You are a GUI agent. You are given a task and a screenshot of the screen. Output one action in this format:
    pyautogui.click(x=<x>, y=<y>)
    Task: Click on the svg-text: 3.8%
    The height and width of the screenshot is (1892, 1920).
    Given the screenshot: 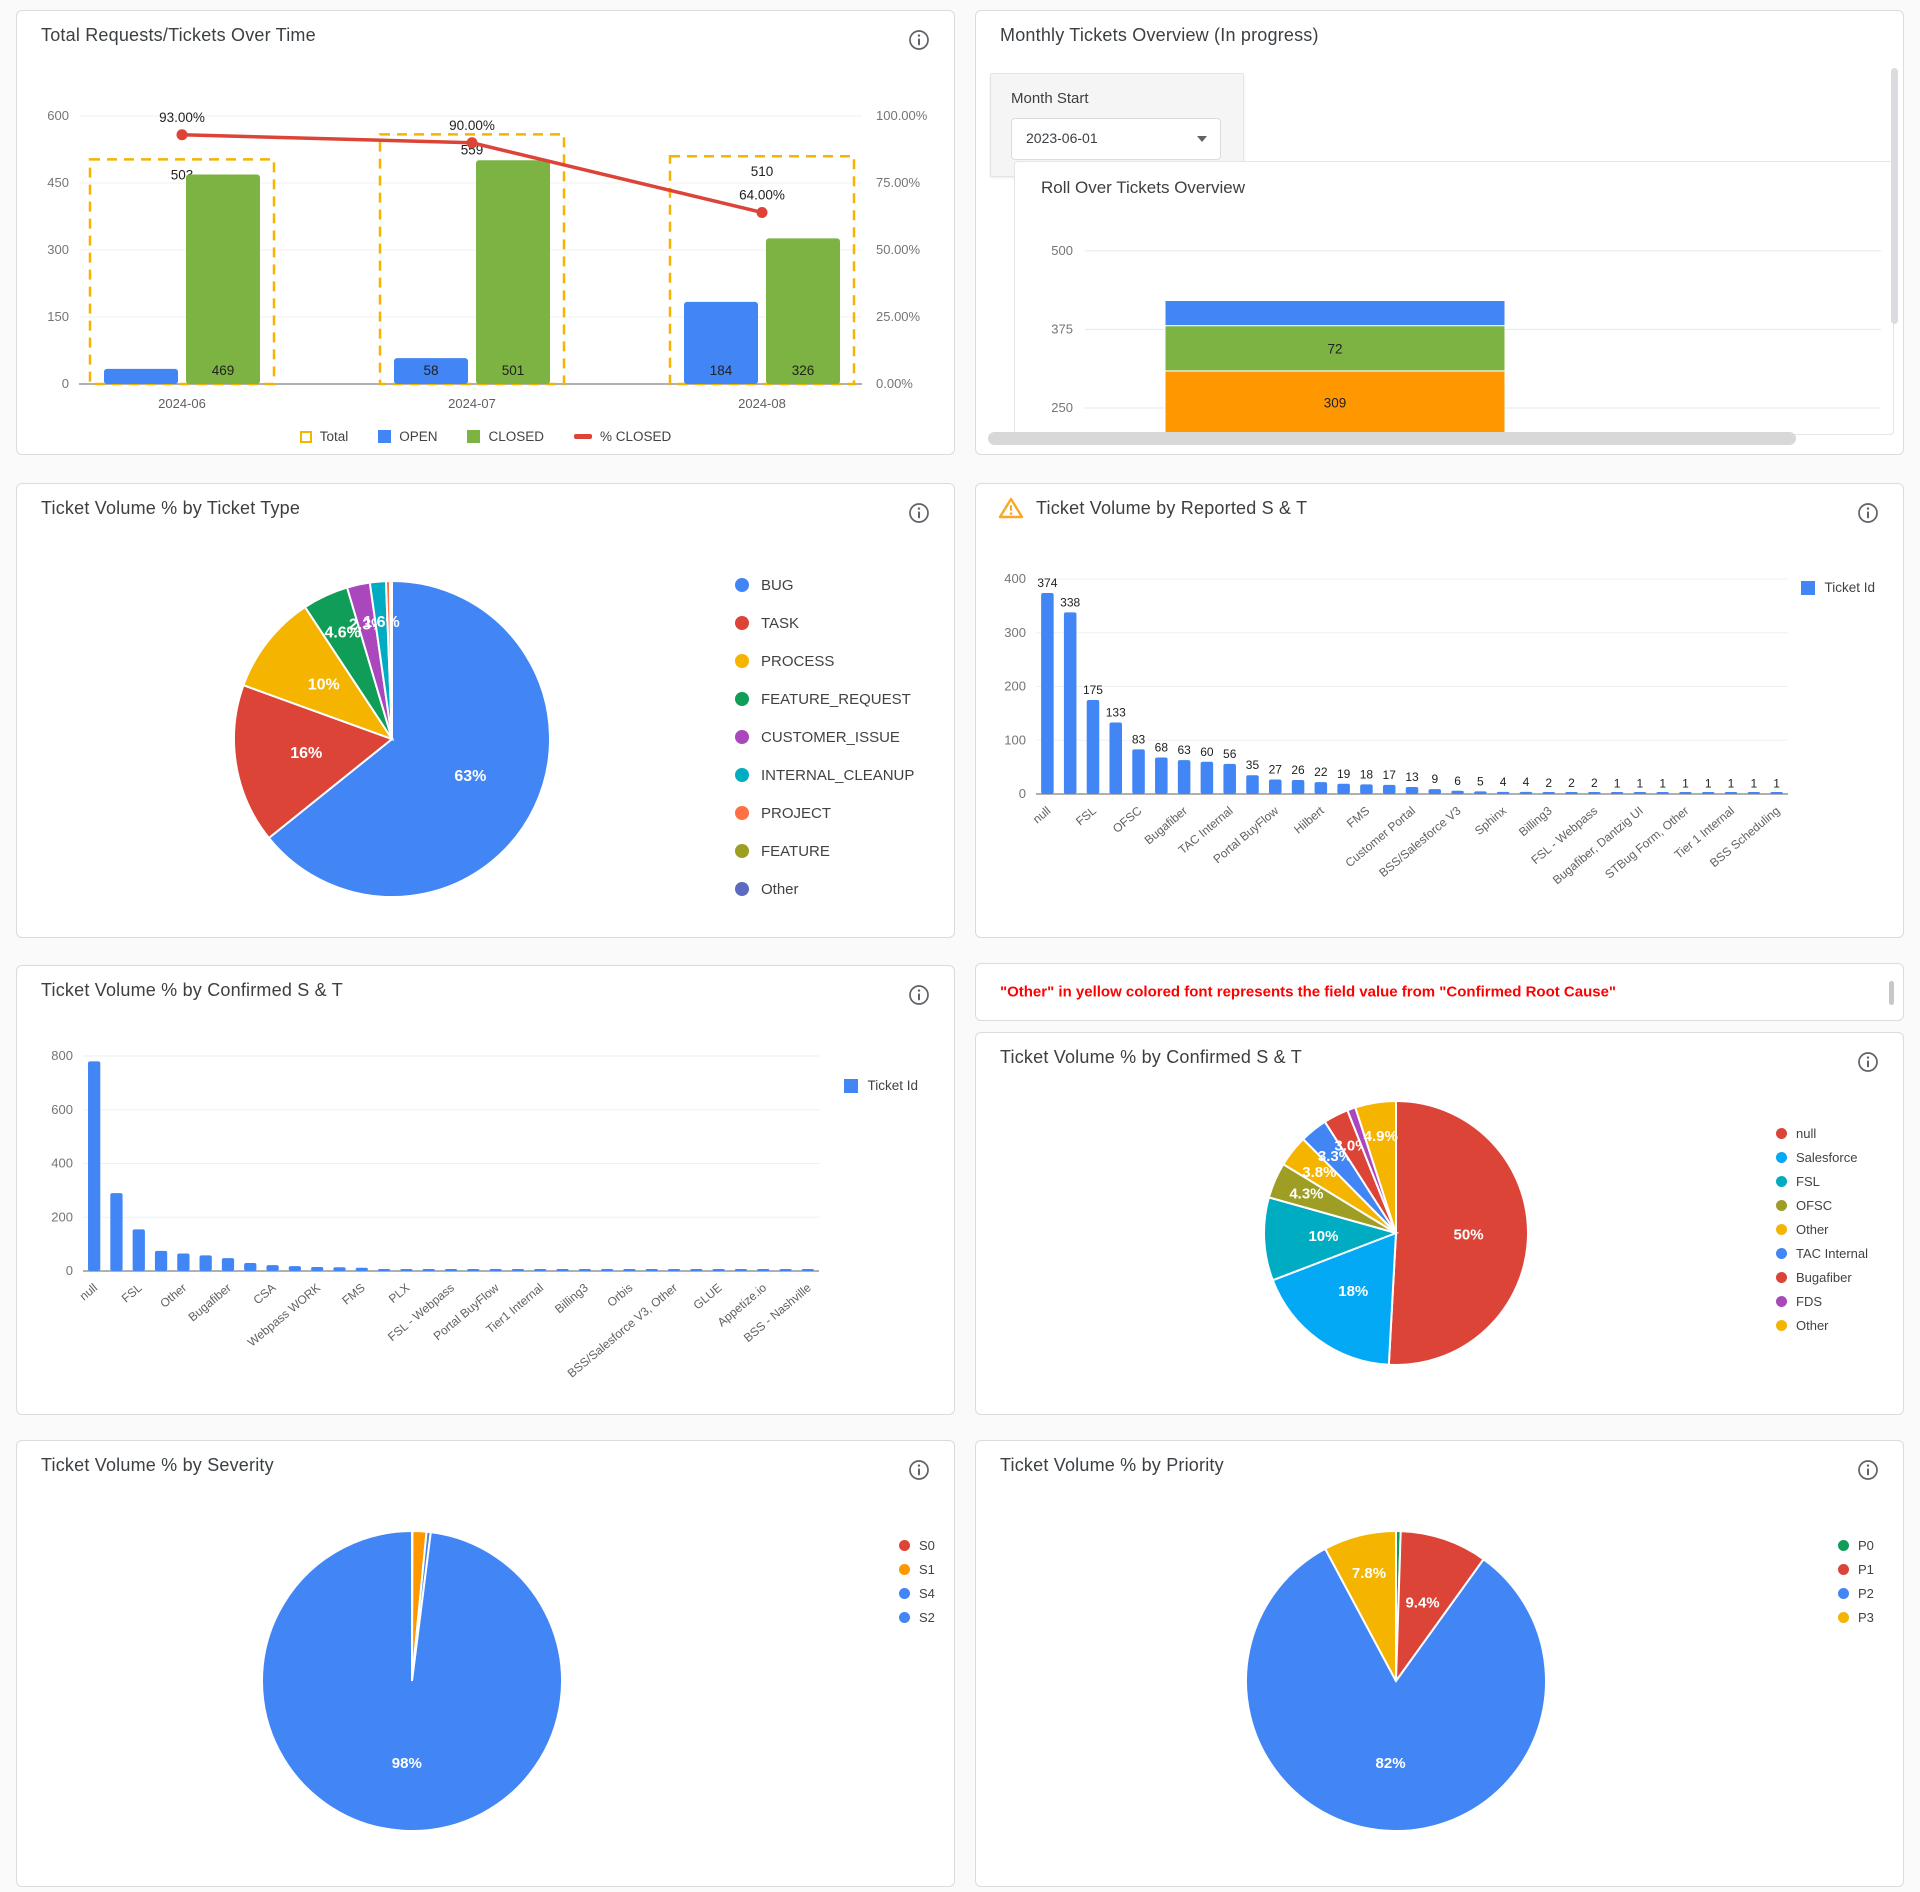 What is the action you would take?
    pyautogui.click(x=1319, y=1172)
    